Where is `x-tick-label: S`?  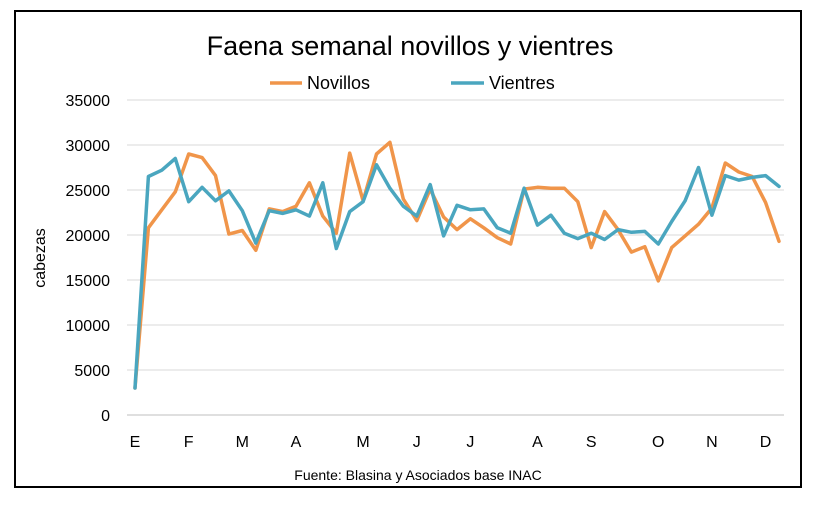
x-tick-label: S is located at coordinates (591, 442).